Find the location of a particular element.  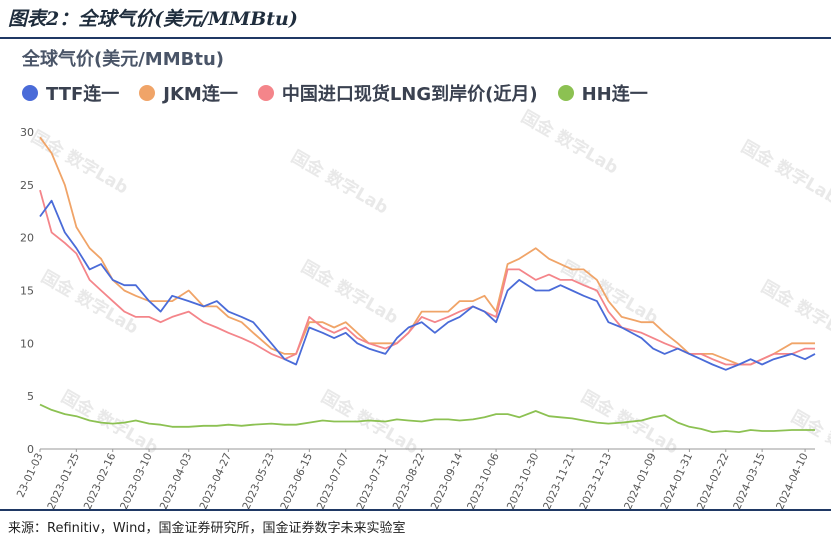

x-tick-label: 2023-10-06 is located at coordinates (483, 480).